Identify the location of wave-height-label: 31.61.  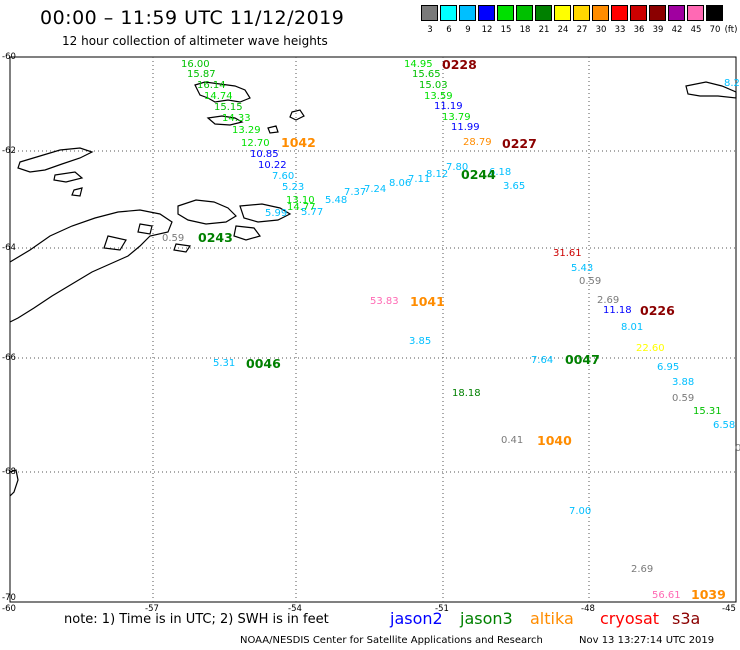
(567, 253).